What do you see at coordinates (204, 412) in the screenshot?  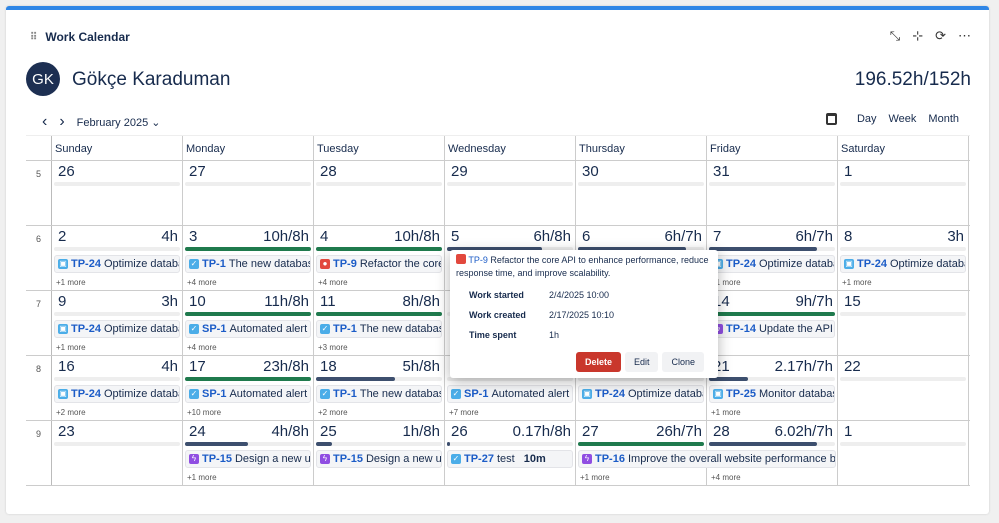 I see `more-link: +10 more` at bounding box center [204, 412].